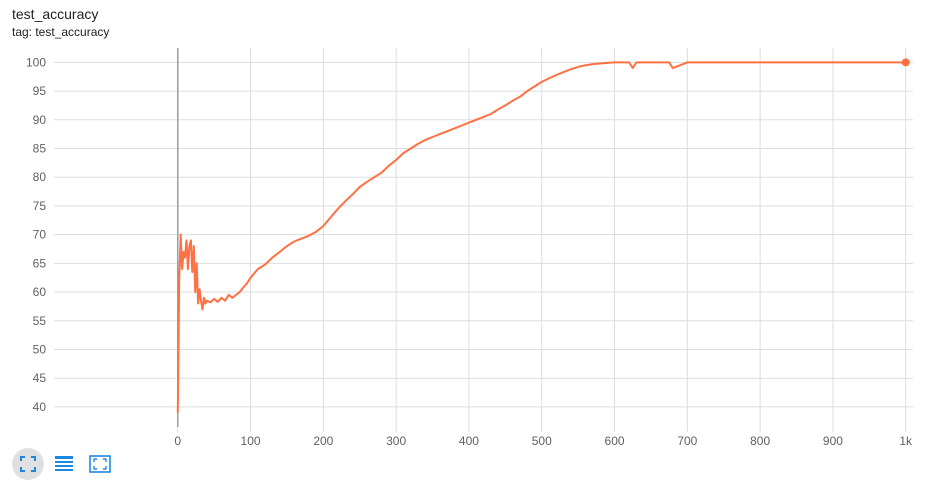  Describe the element at coordinates (760, 441) in the screenshot. I see `x-tick-label: 800` at that location.